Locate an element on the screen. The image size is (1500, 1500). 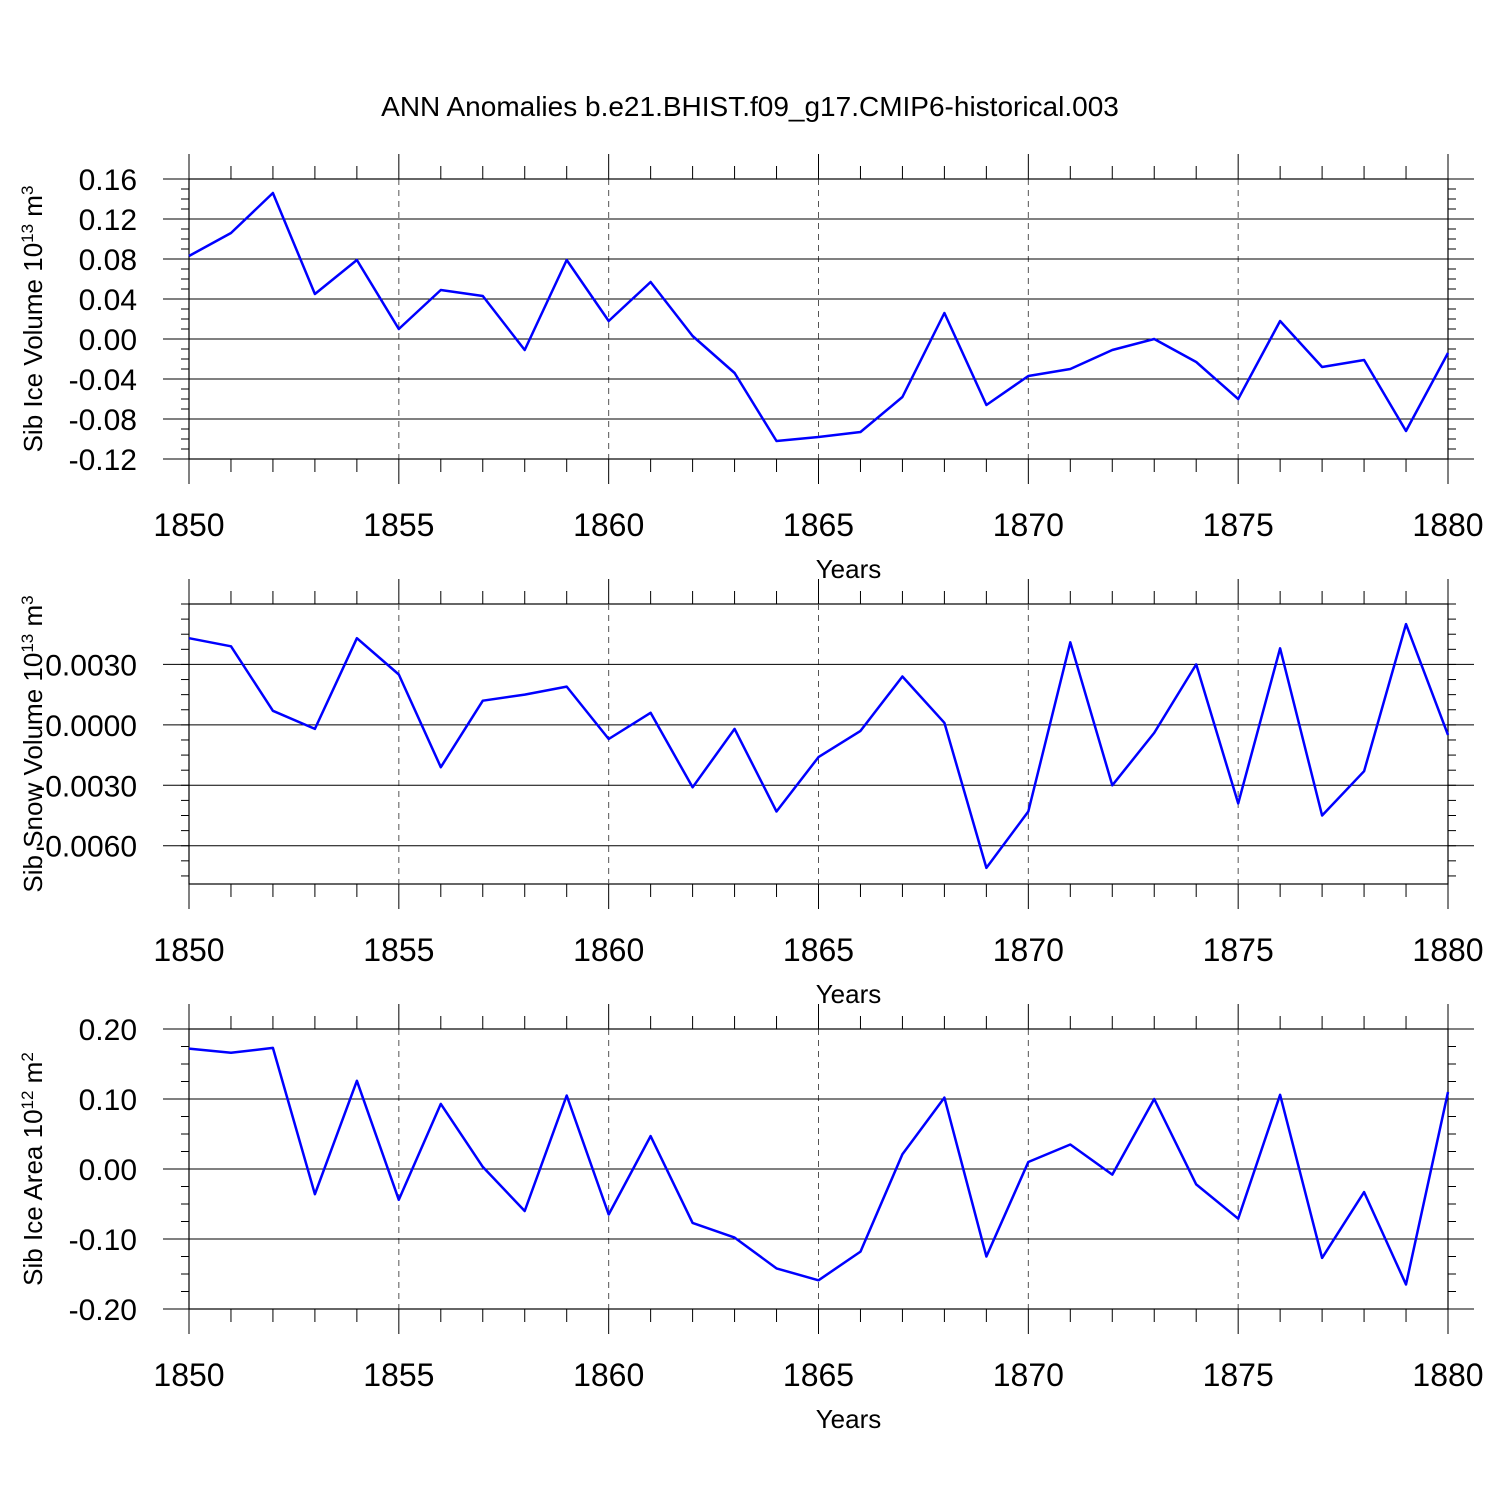
y-tick-label: -0.04 is located at coordinates (103, 380).